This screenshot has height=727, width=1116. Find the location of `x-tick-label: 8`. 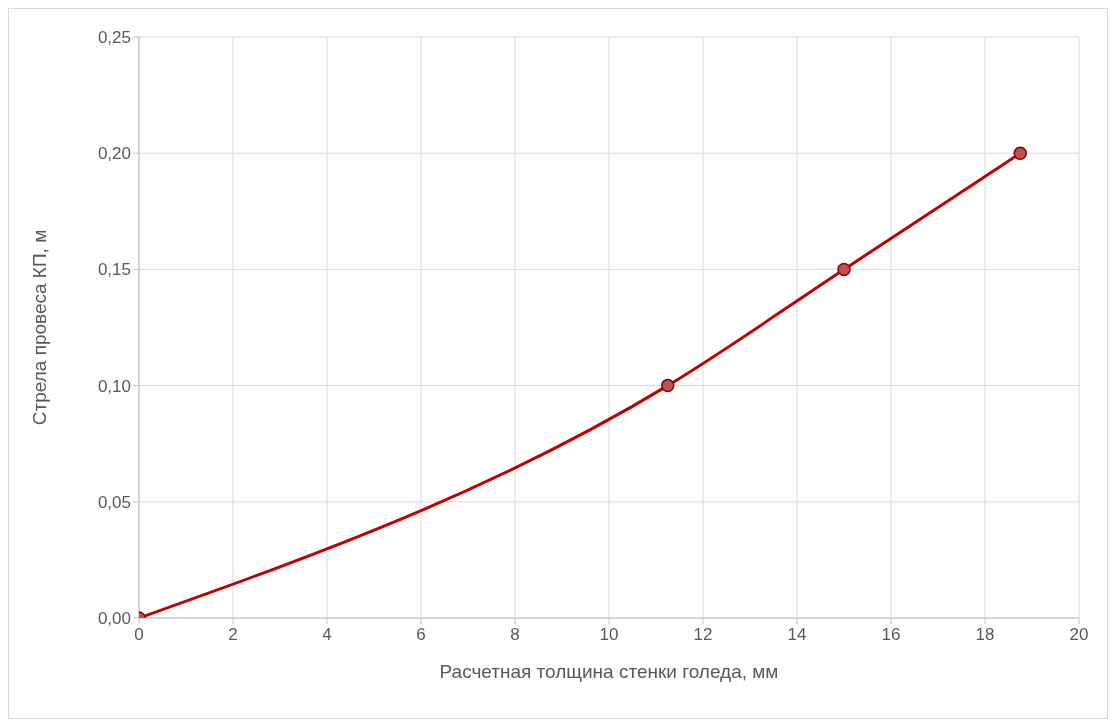

x-tick-label: 8 is located at coordinates (515, 634).